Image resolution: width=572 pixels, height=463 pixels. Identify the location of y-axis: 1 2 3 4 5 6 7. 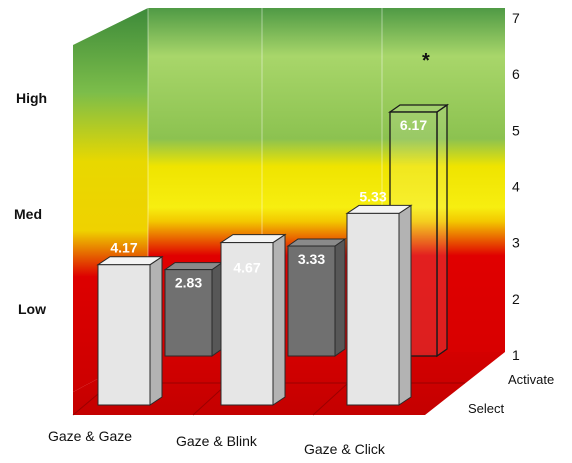
(516, 186).